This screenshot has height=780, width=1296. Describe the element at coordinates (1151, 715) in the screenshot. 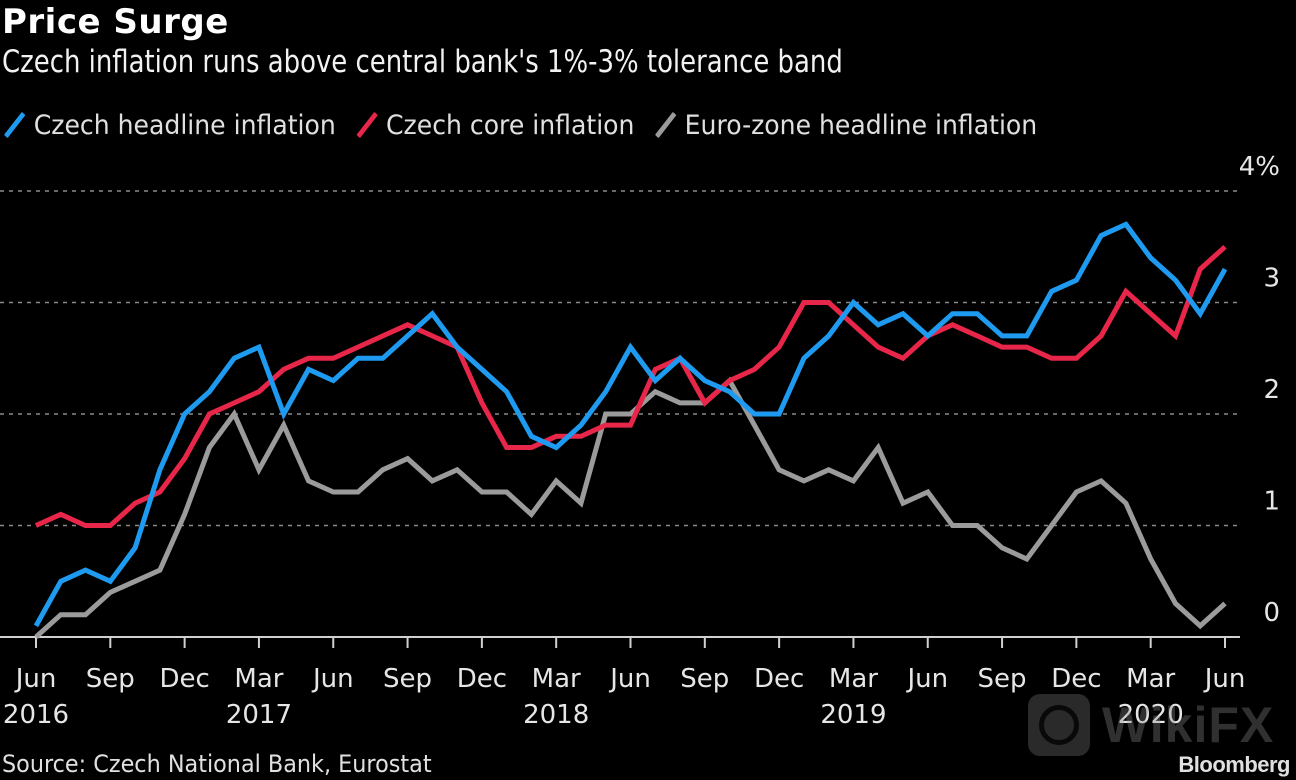

I see `x-year-label: 2020` at that location.